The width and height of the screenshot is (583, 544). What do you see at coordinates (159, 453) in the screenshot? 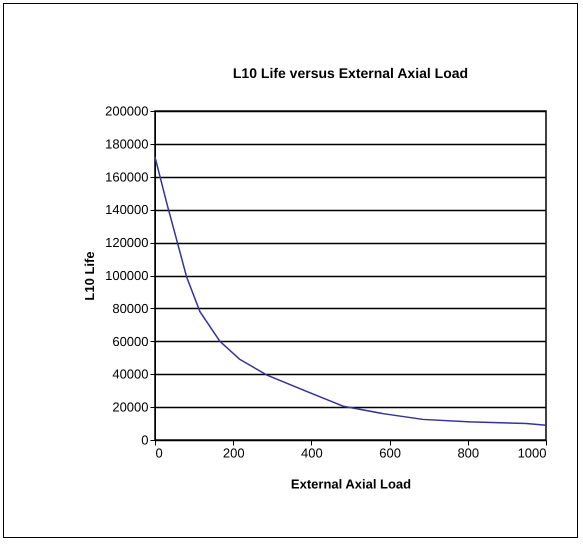
I see `x-tick-label: 0` at bounding box center [159, 453].